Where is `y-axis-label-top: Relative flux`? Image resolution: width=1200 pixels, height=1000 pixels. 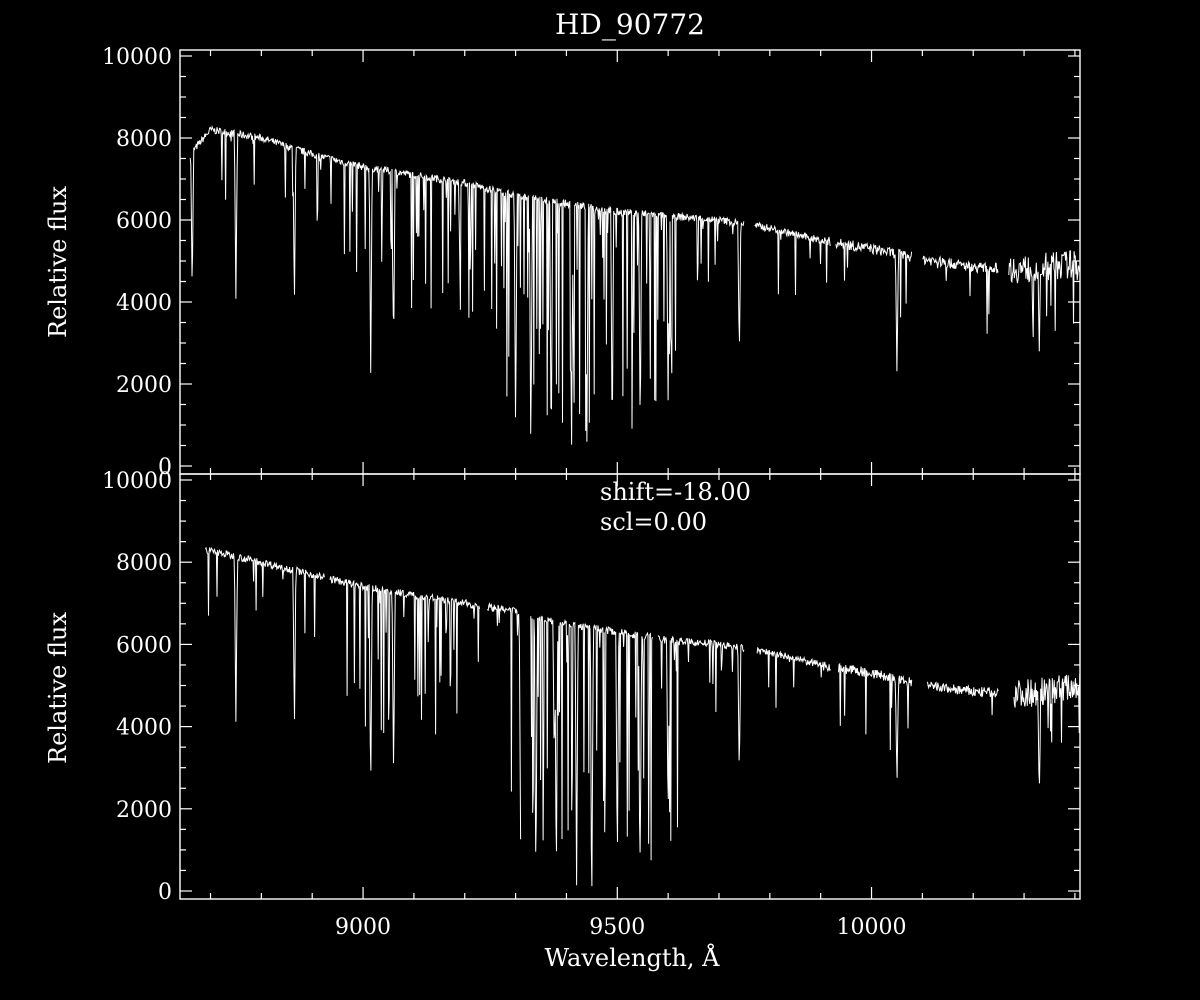 y-axis-label-top: Relative flux is located at coordinates (58, 262).